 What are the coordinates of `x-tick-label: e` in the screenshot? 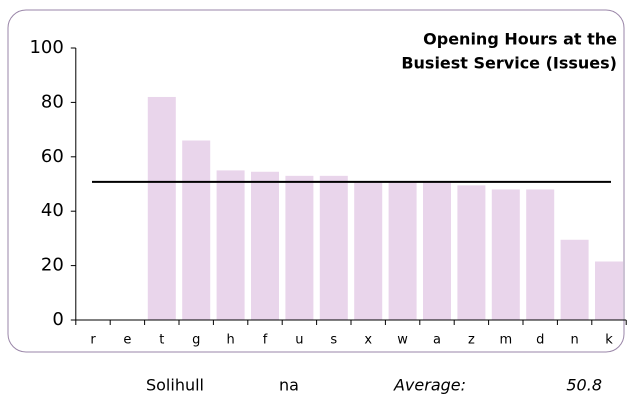 It's located at (127, 340).